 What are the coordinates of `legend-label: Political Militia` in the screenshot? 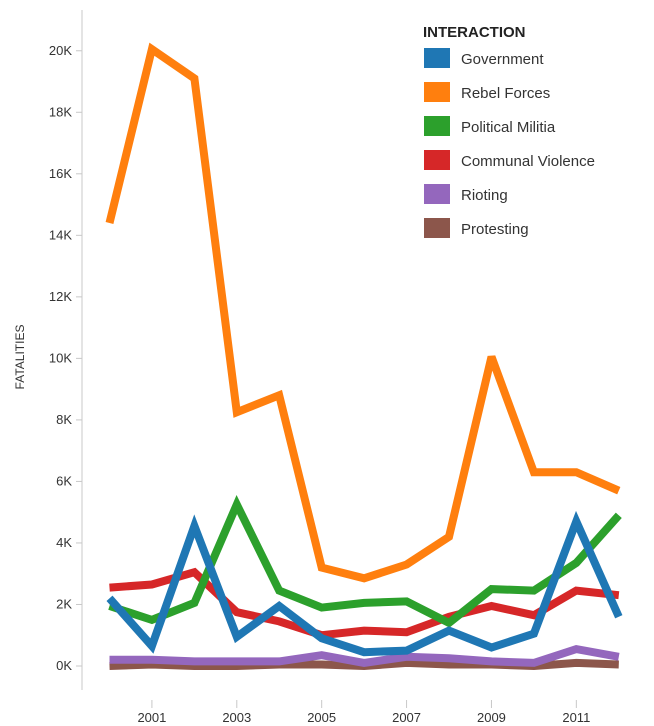 It's located at (508, 127).